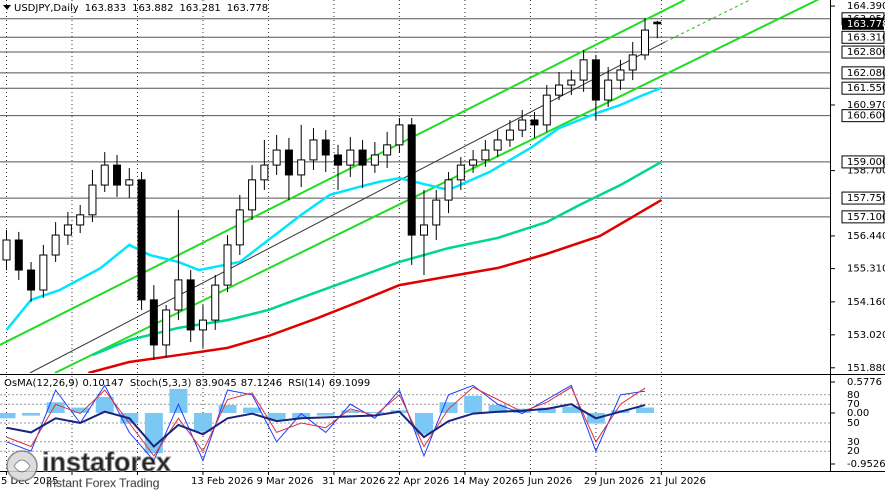 Image resolution: width=885 pixels, height=492 pixels. What do you see at coordinates (866, 105) in the screenshot?
I see `y-tick-label: 160.970` at bounding box center [866, 105].